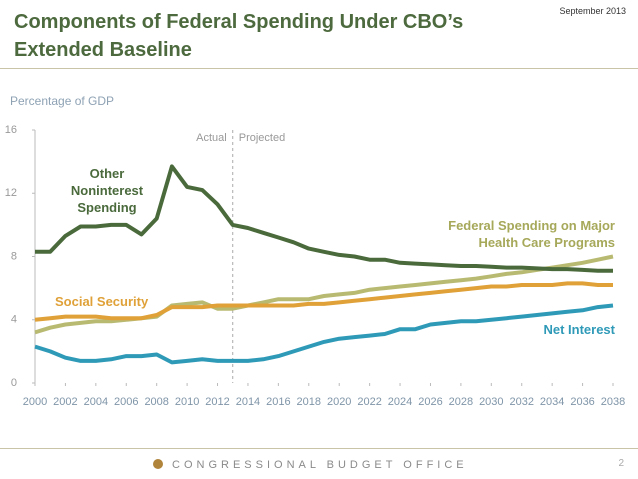 The width and height of the screenshot is (638, 479). Describe the element at coordinates (319, 448) in the screenshot. I see `footer-rule` at that location.